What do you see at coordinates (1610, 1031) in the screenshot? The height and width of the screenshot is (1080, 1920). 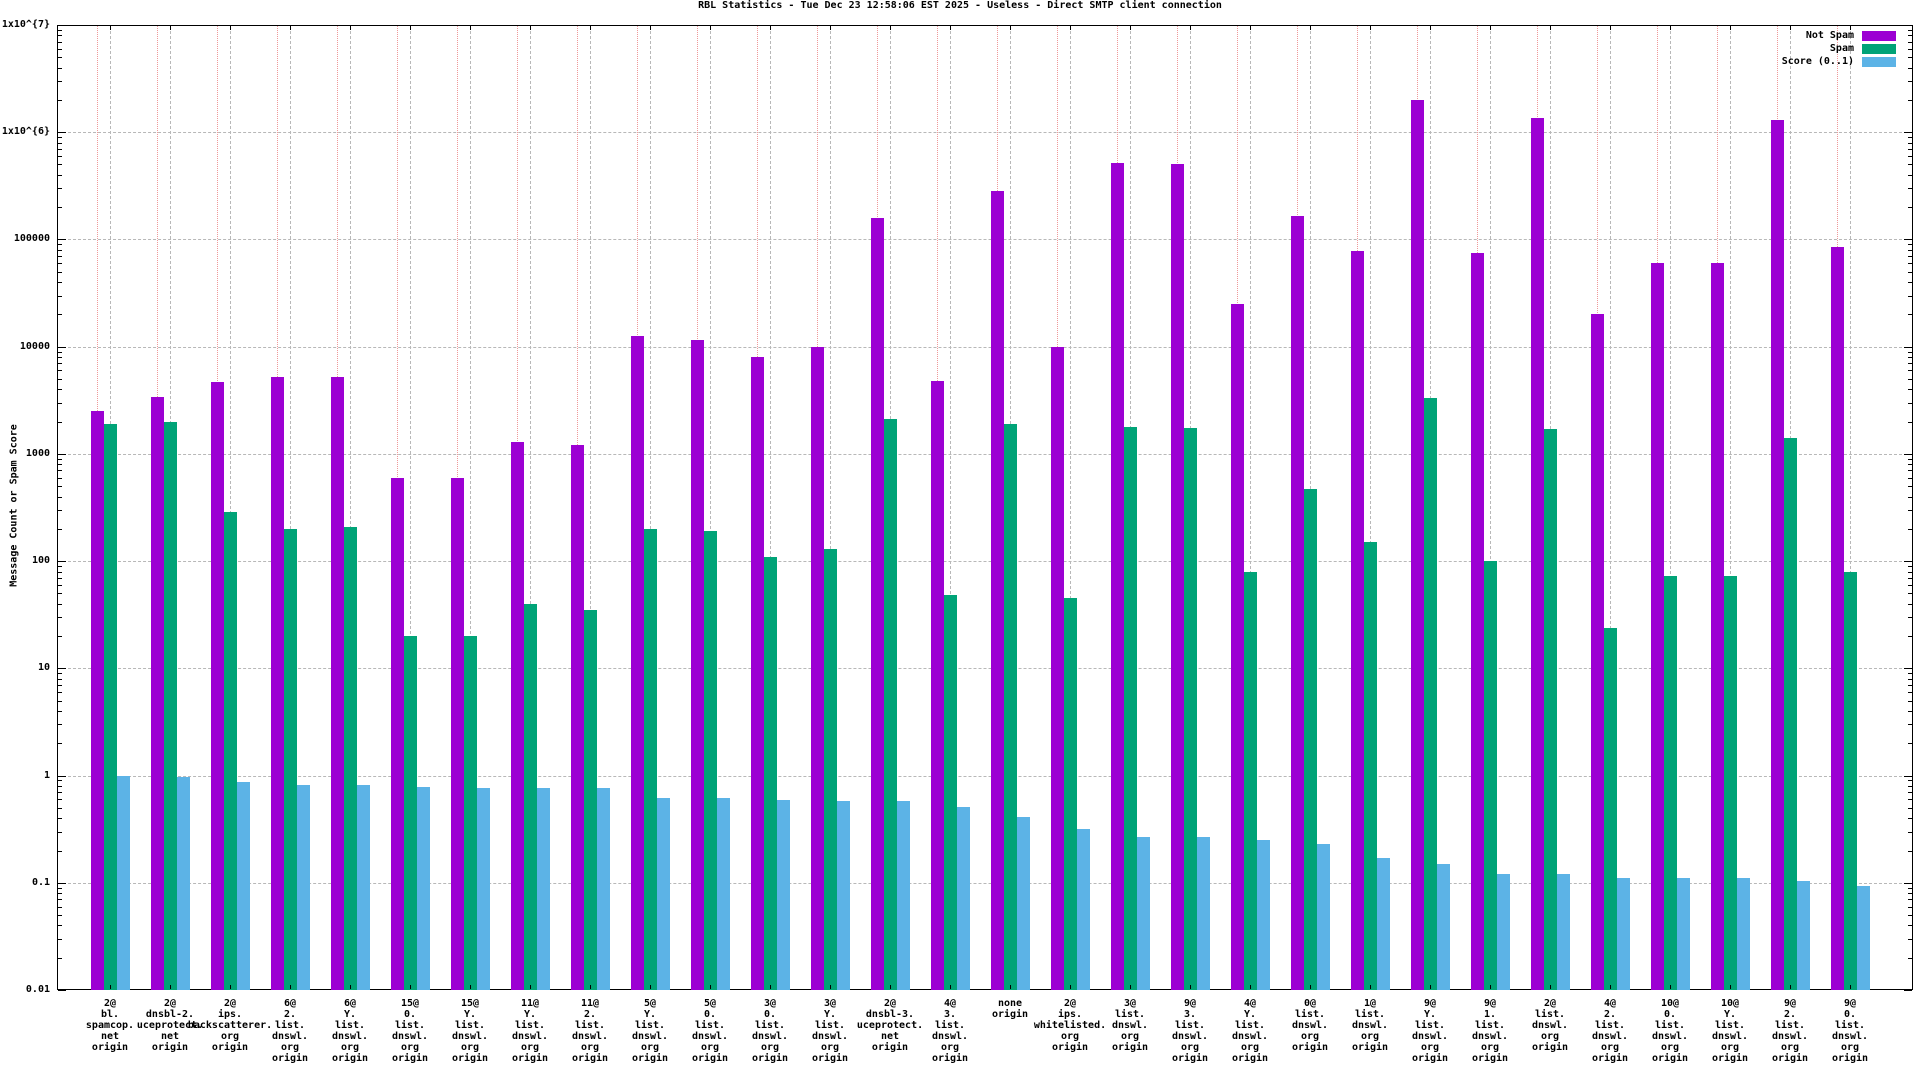 I see `x-category-label: 4@ 2. list. dnswl. org origin` at bounding box center [1610, 1031].